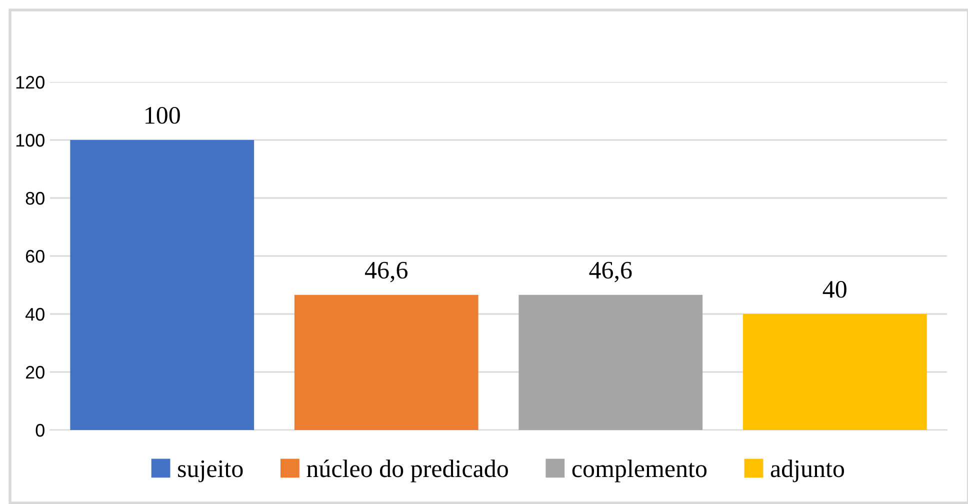  What do you see at coordinates (30, 140) in the screenshot?
I see `y-tick-label: 100` at bounding box center [30, 140].